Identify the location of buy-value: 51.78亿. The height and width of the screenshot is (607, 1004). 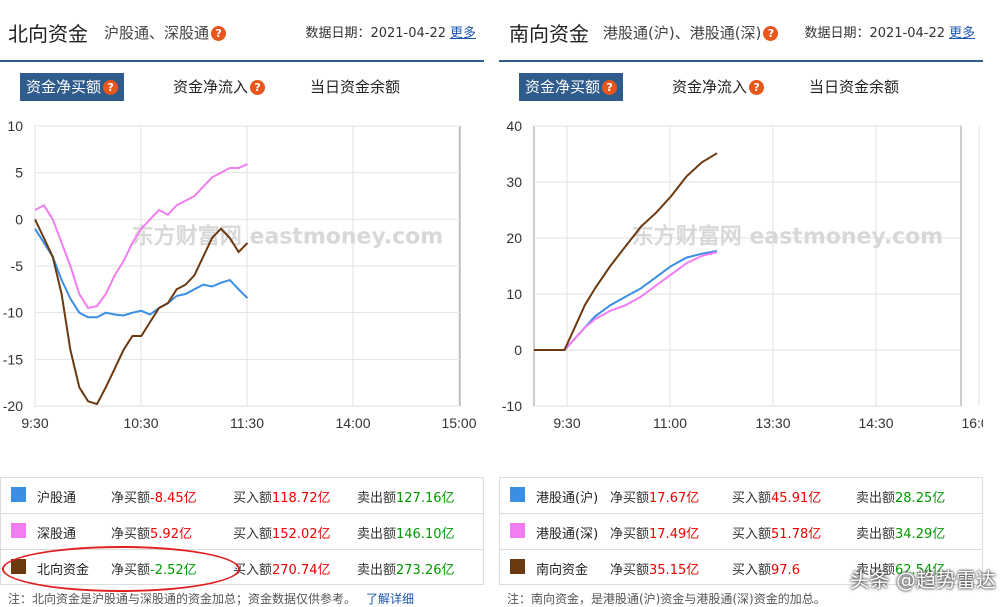
(796, 534).